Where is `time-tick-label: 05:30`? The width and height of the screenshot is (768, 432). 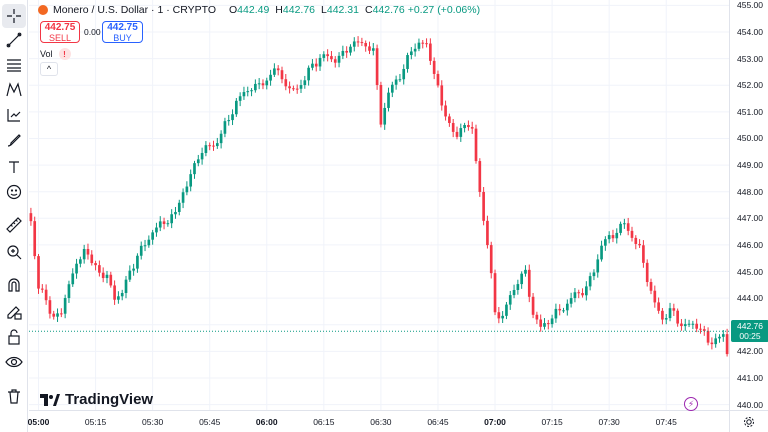
time-tick-label: 05:30 is located at coordinates (153, 422).